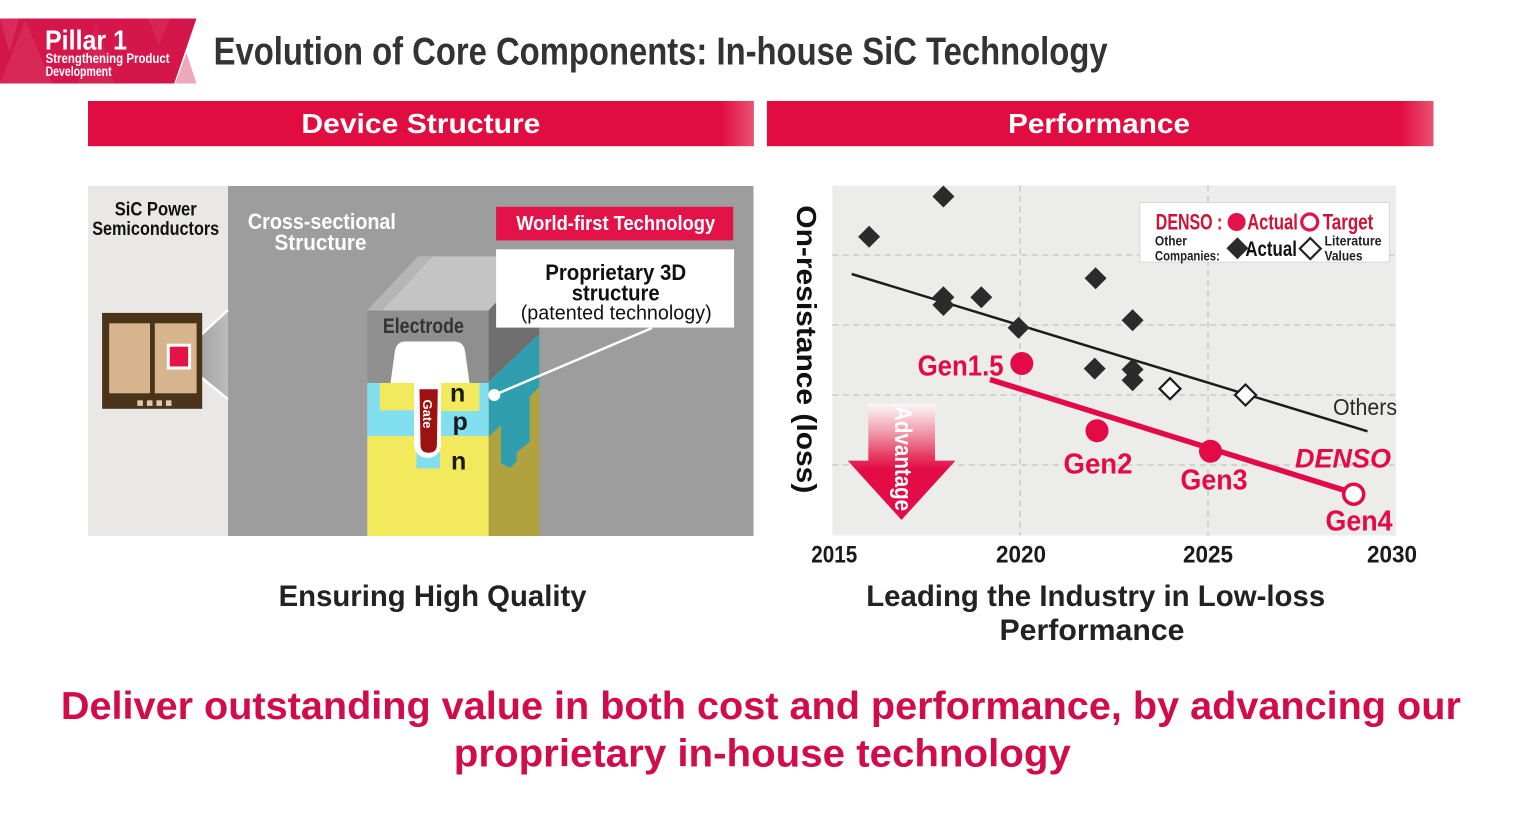  I want to click on svg-text: Cross-sectional, so click(322, 221).